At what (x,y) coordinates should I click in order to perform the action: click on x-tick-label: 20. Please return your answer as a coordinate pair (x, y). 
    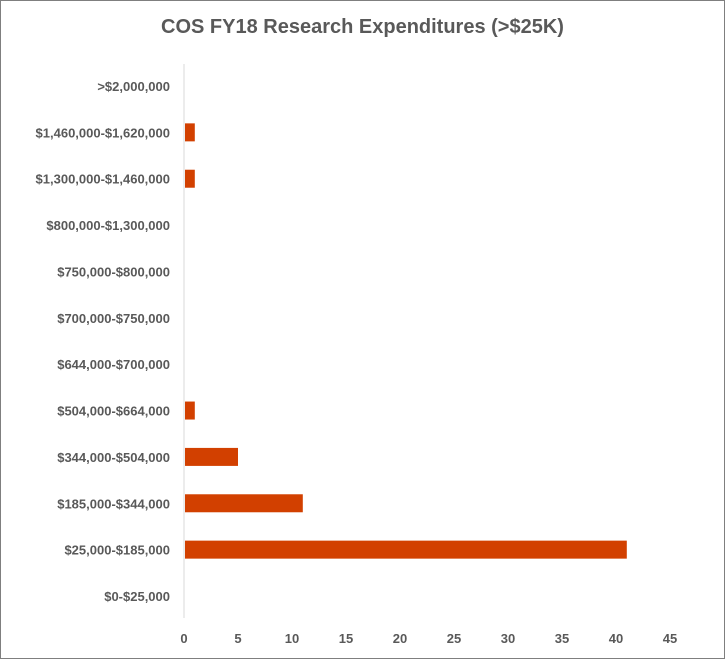
    Looking at the image, I should click on (400, 638).